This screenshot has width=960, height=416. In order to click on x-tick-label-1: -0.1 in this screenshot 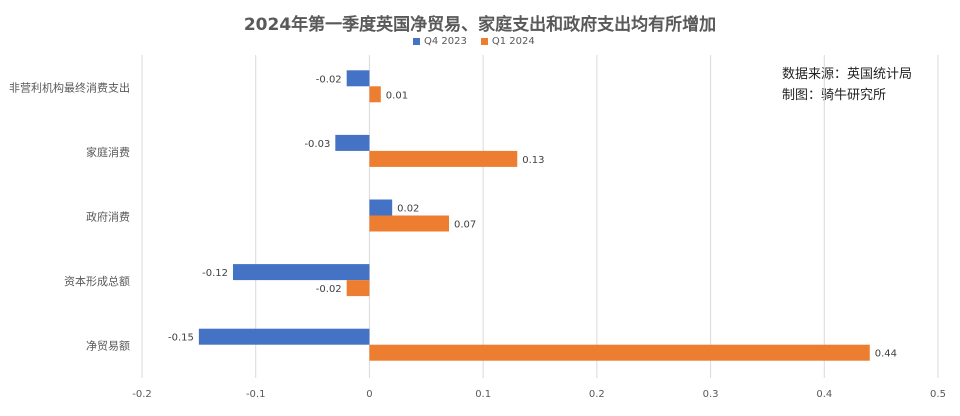, I will do `click(256, 394)`.